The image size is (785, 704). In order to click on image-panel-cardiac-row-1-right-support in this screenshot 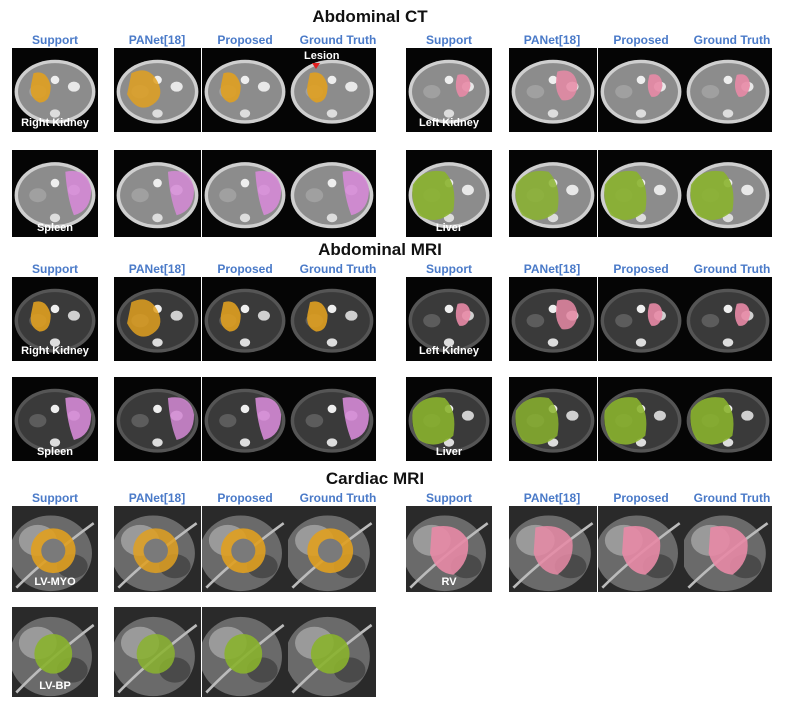, I will do `click(449, 549)`.